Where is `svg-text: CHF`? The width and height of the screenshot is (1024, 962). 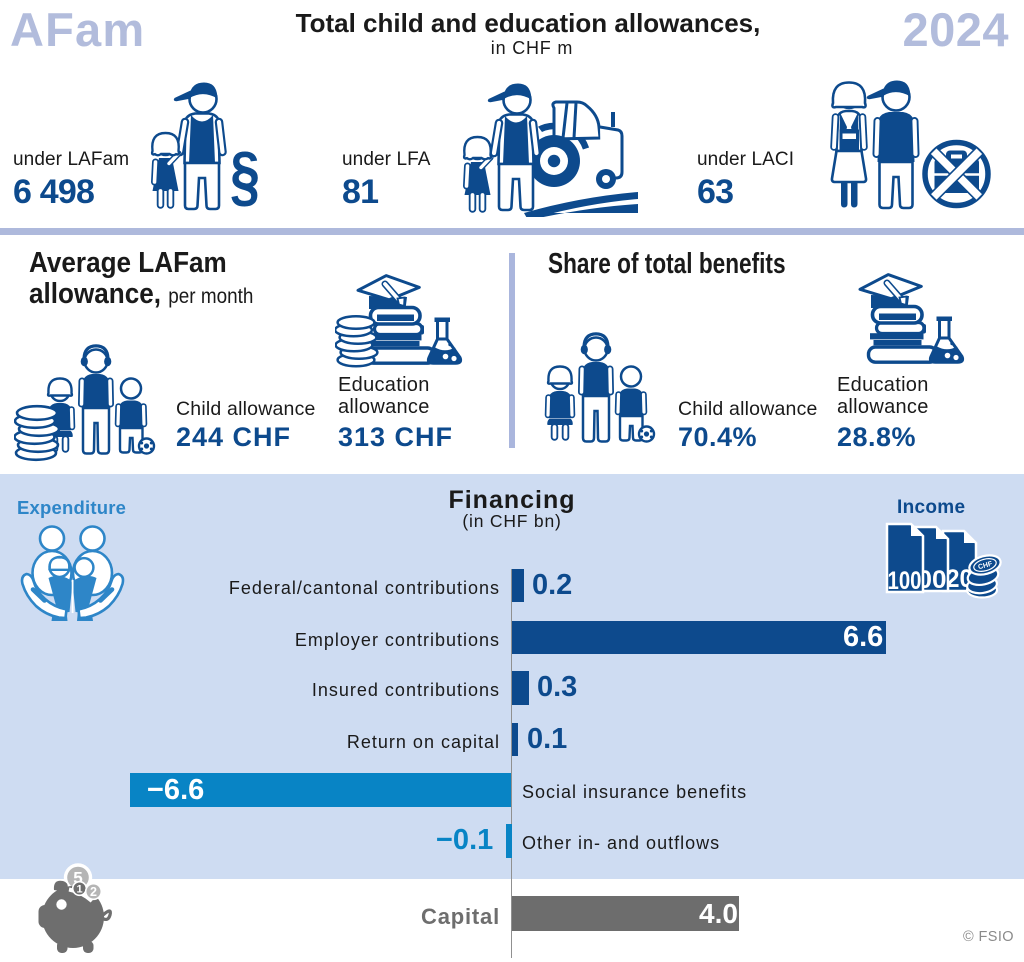
svg-text: CHF is located at coordinates (985, 566).